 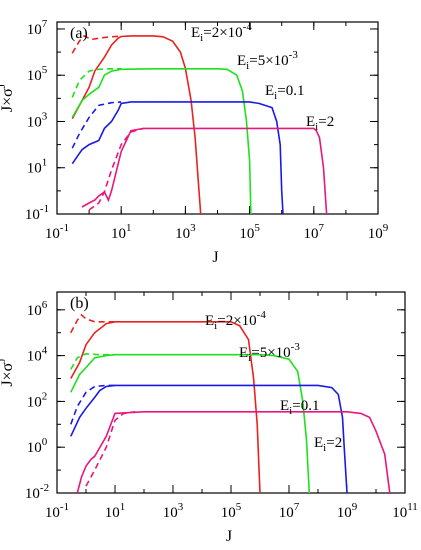 I want to click on y-tick-label: 10⁻², so click(x=37, y=492).